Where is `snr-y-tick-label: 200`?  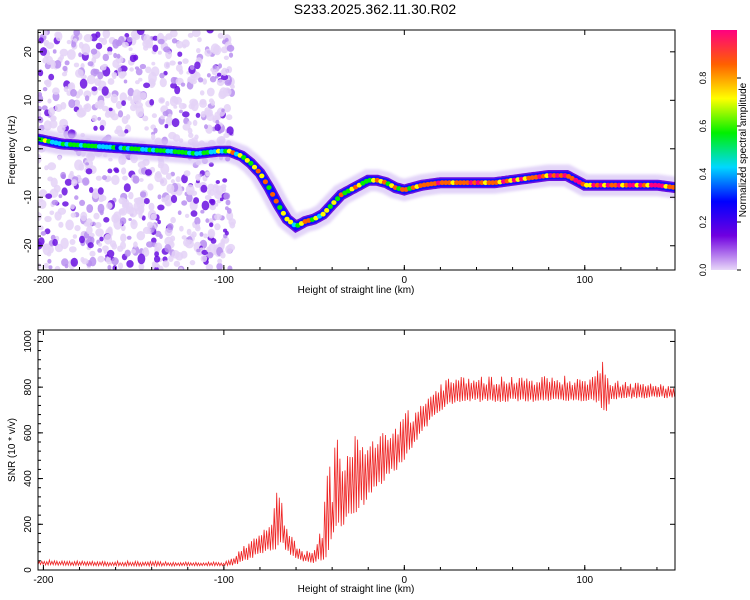
snr-y-tick-label: 200 is located at coordinates (28, 524).